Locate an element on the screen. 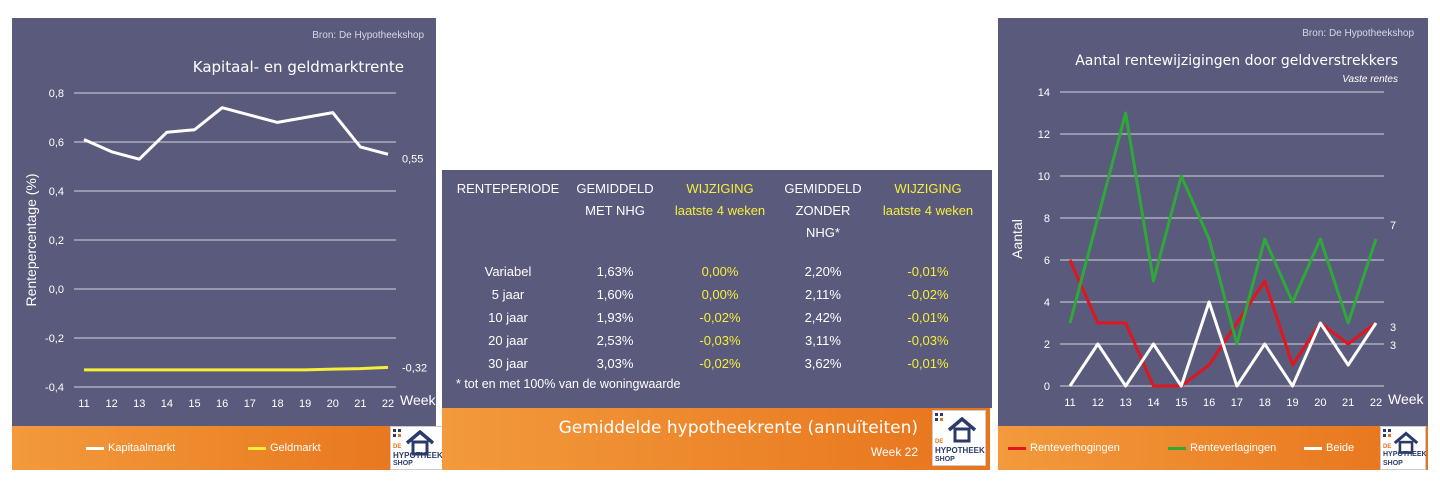  legend-label-geldmarkt: Geldmarkt is located at coordinates (295, 448).